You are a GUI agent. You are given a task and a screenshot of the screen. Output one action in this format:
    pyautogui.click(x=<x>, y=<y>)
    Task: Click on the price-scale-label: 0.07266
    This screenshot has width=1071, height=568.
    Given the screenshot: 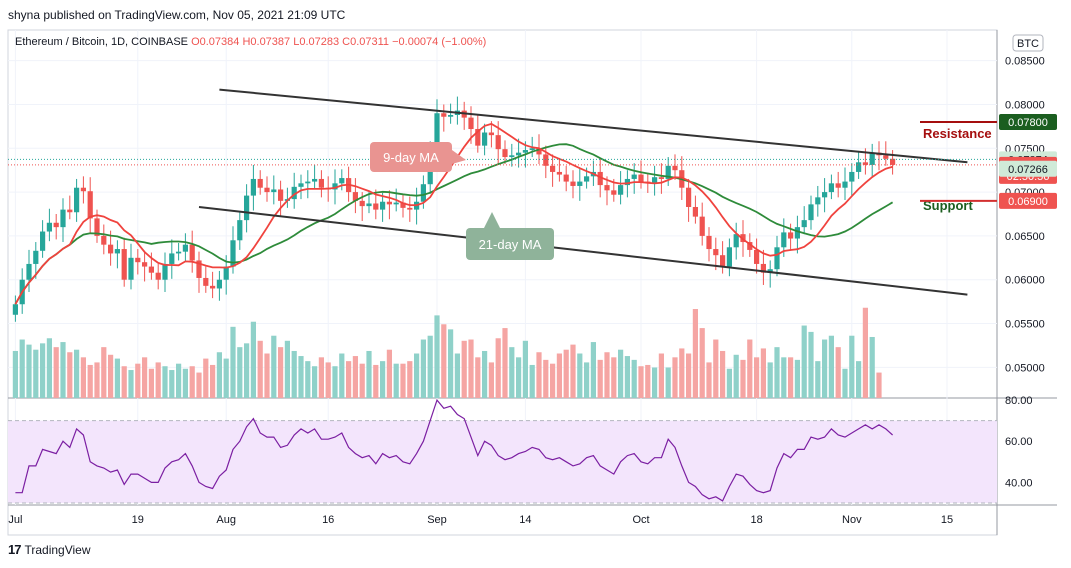 What is the action you would take?
    pyautogui.click(x=1028, y=168)
    